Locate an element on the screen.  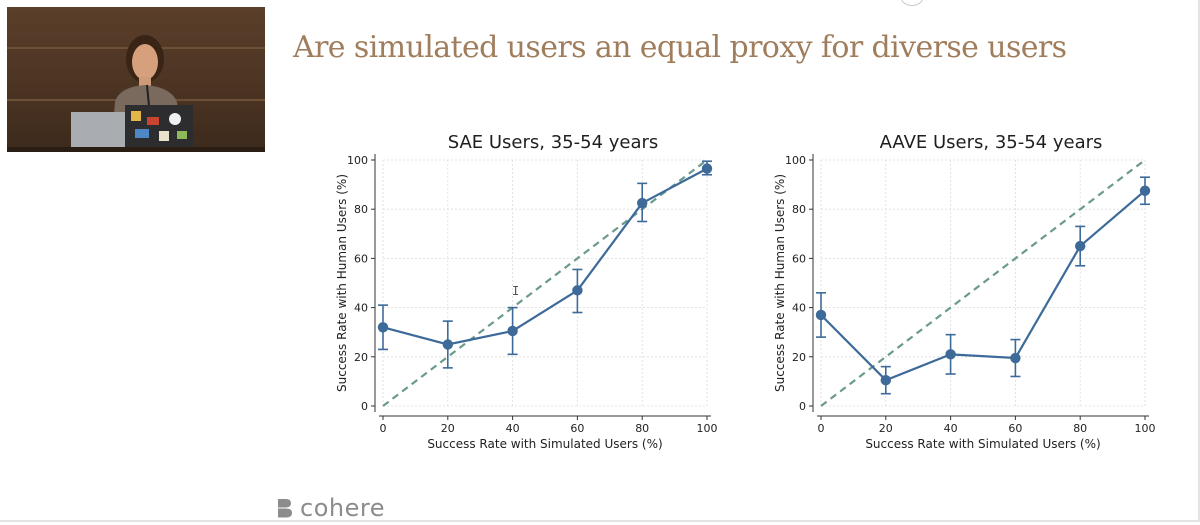
cohere-logo-mark-icon is located at coordinates (285, 508).